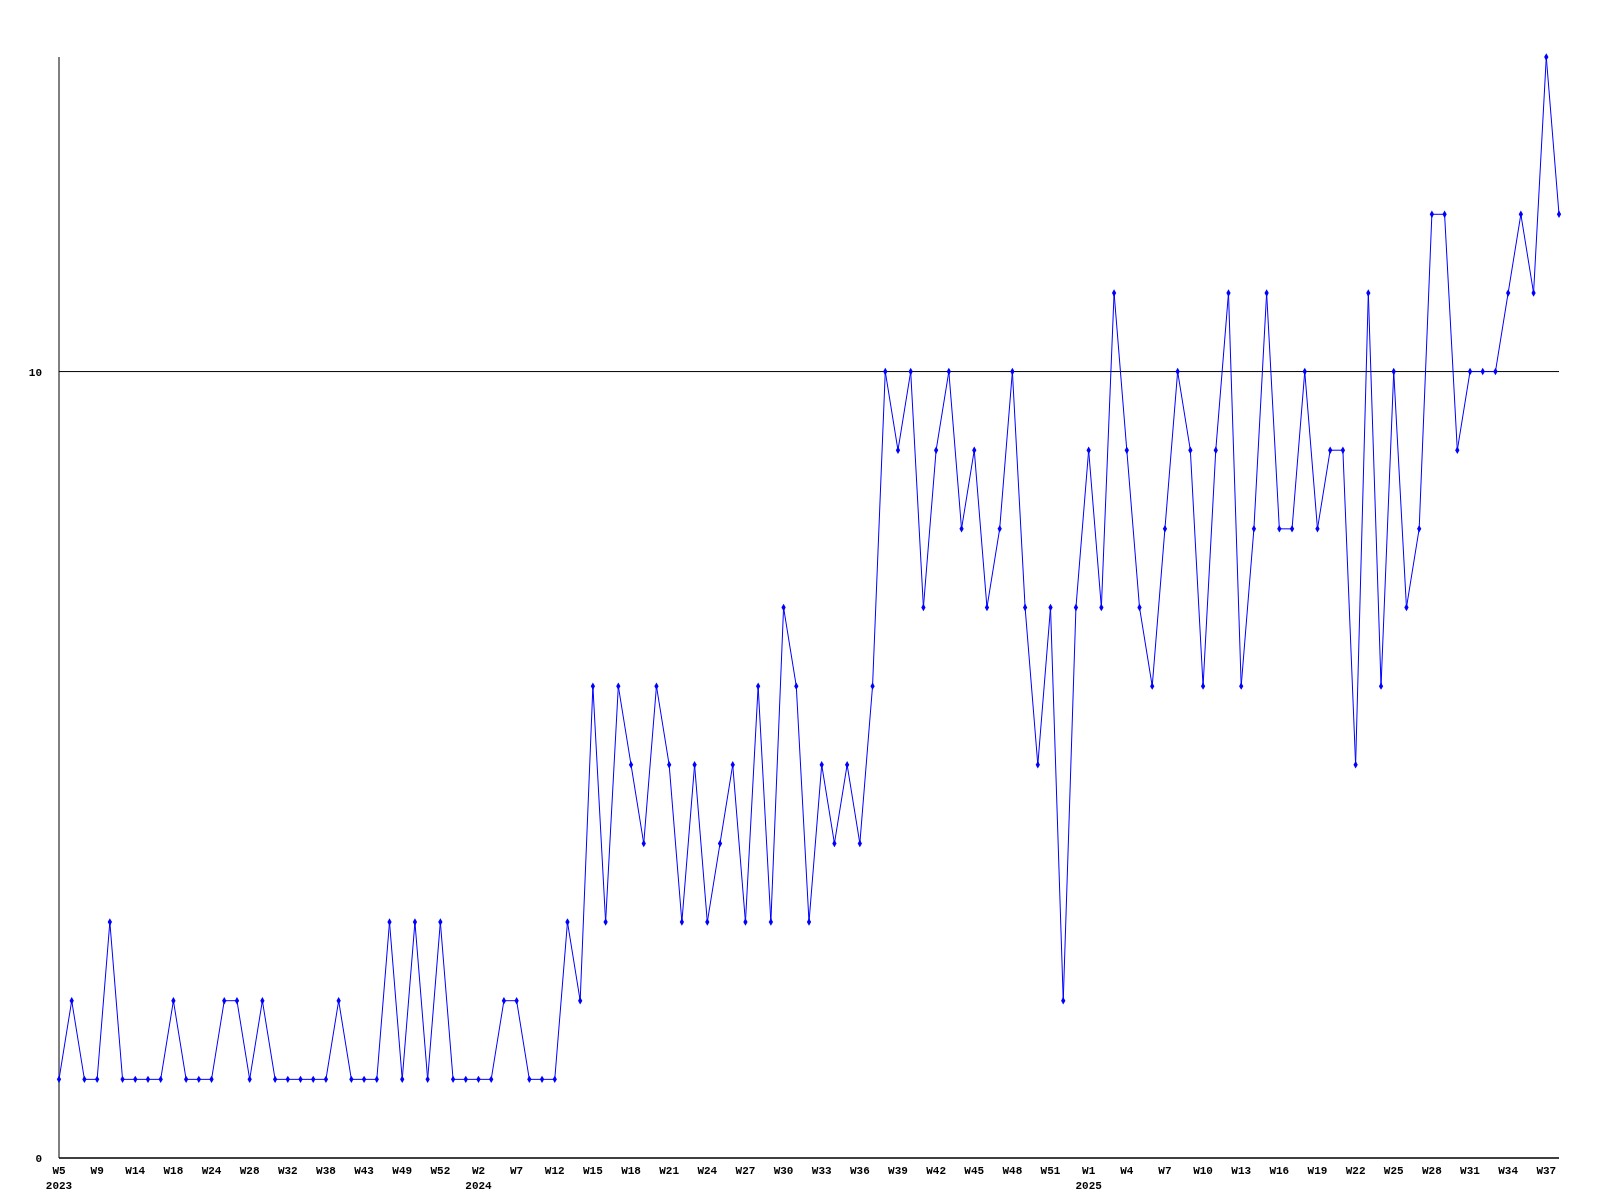 This screenshot has height=1200, width=1600. Describe the element at coordinates (440, 1171) in the screenshot. I see `x-tick-label: W52` at that location.